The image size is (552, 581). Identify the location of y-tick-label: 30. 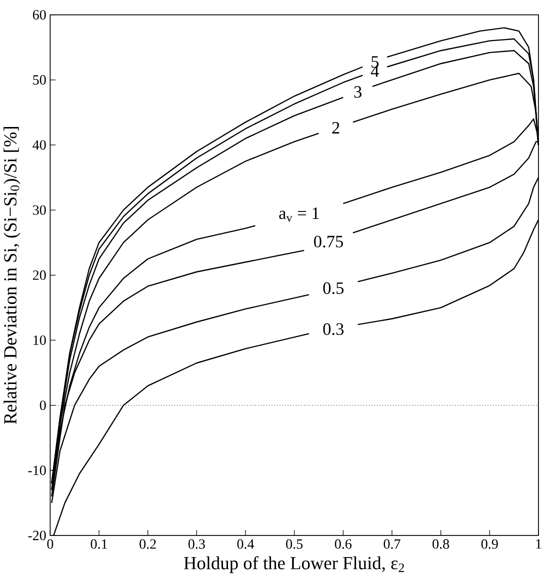
(39, 210).